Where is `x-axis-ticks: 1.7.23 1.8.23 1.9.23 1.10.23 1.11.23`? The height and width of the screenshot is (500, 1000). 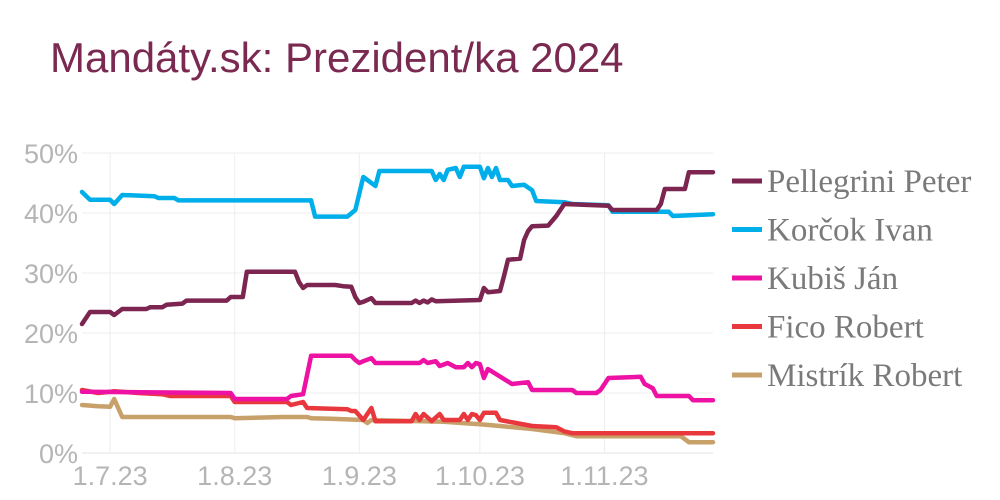 x-axis-ticks: 1.7.23 1.8.23 1.9.23 1.10.23 1.11.23 is located at coordinates (361, 476).